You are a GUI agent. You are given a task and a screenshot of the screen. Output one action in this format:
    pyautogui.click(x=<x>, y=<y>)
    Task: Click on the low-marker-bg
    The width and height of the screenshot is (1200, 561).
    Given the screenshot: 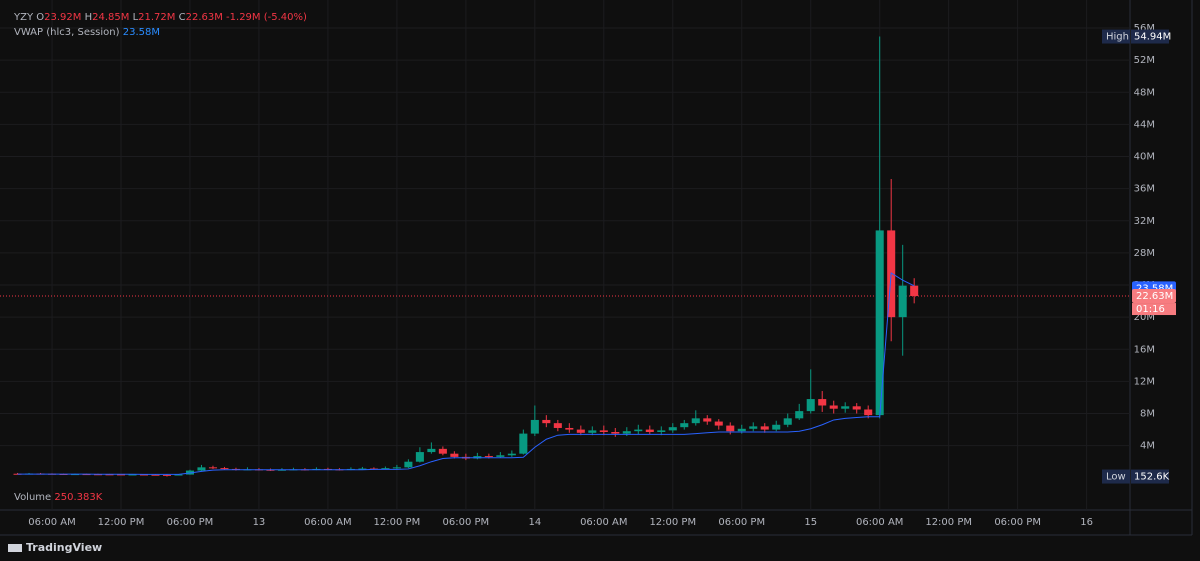 What is the action you would take?
    pyautogui.click(x=1150, y=476)
    